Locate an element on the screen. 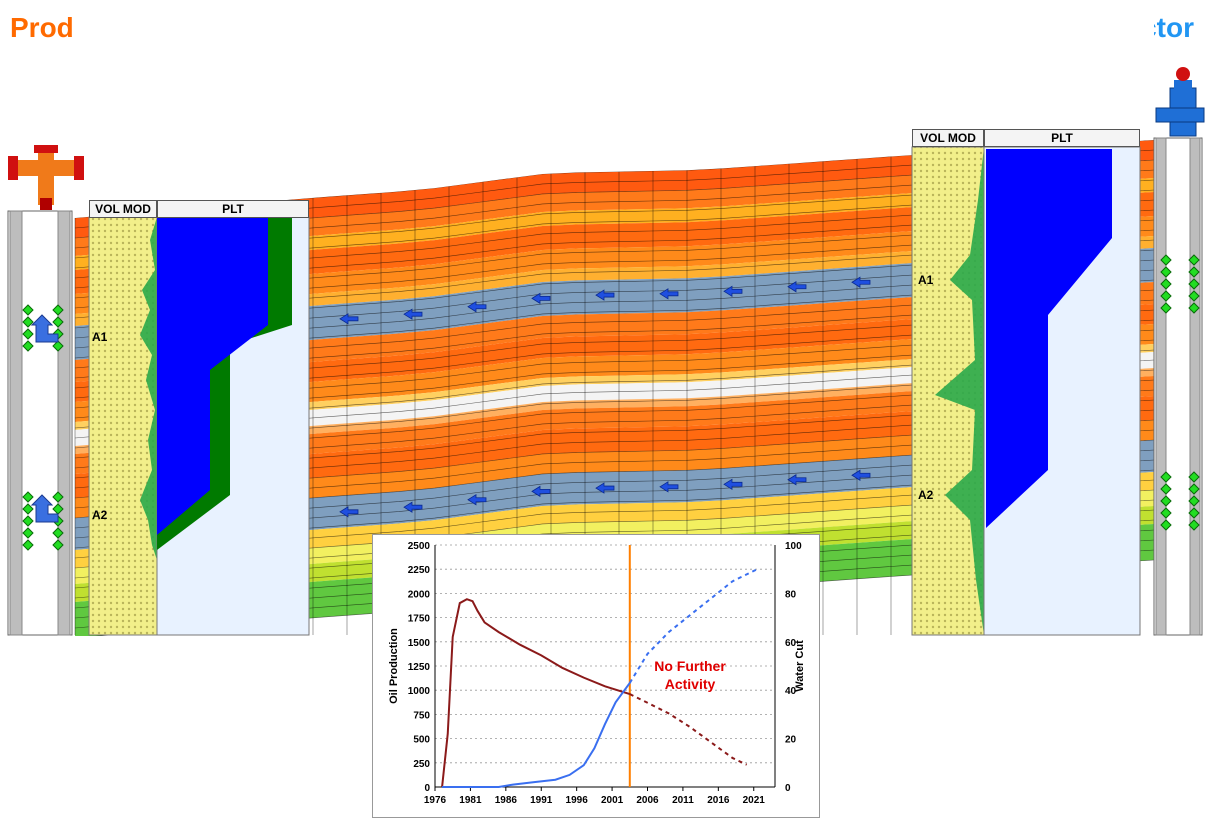  injector-wellhead-icon is located at coordinates (1180, 102).